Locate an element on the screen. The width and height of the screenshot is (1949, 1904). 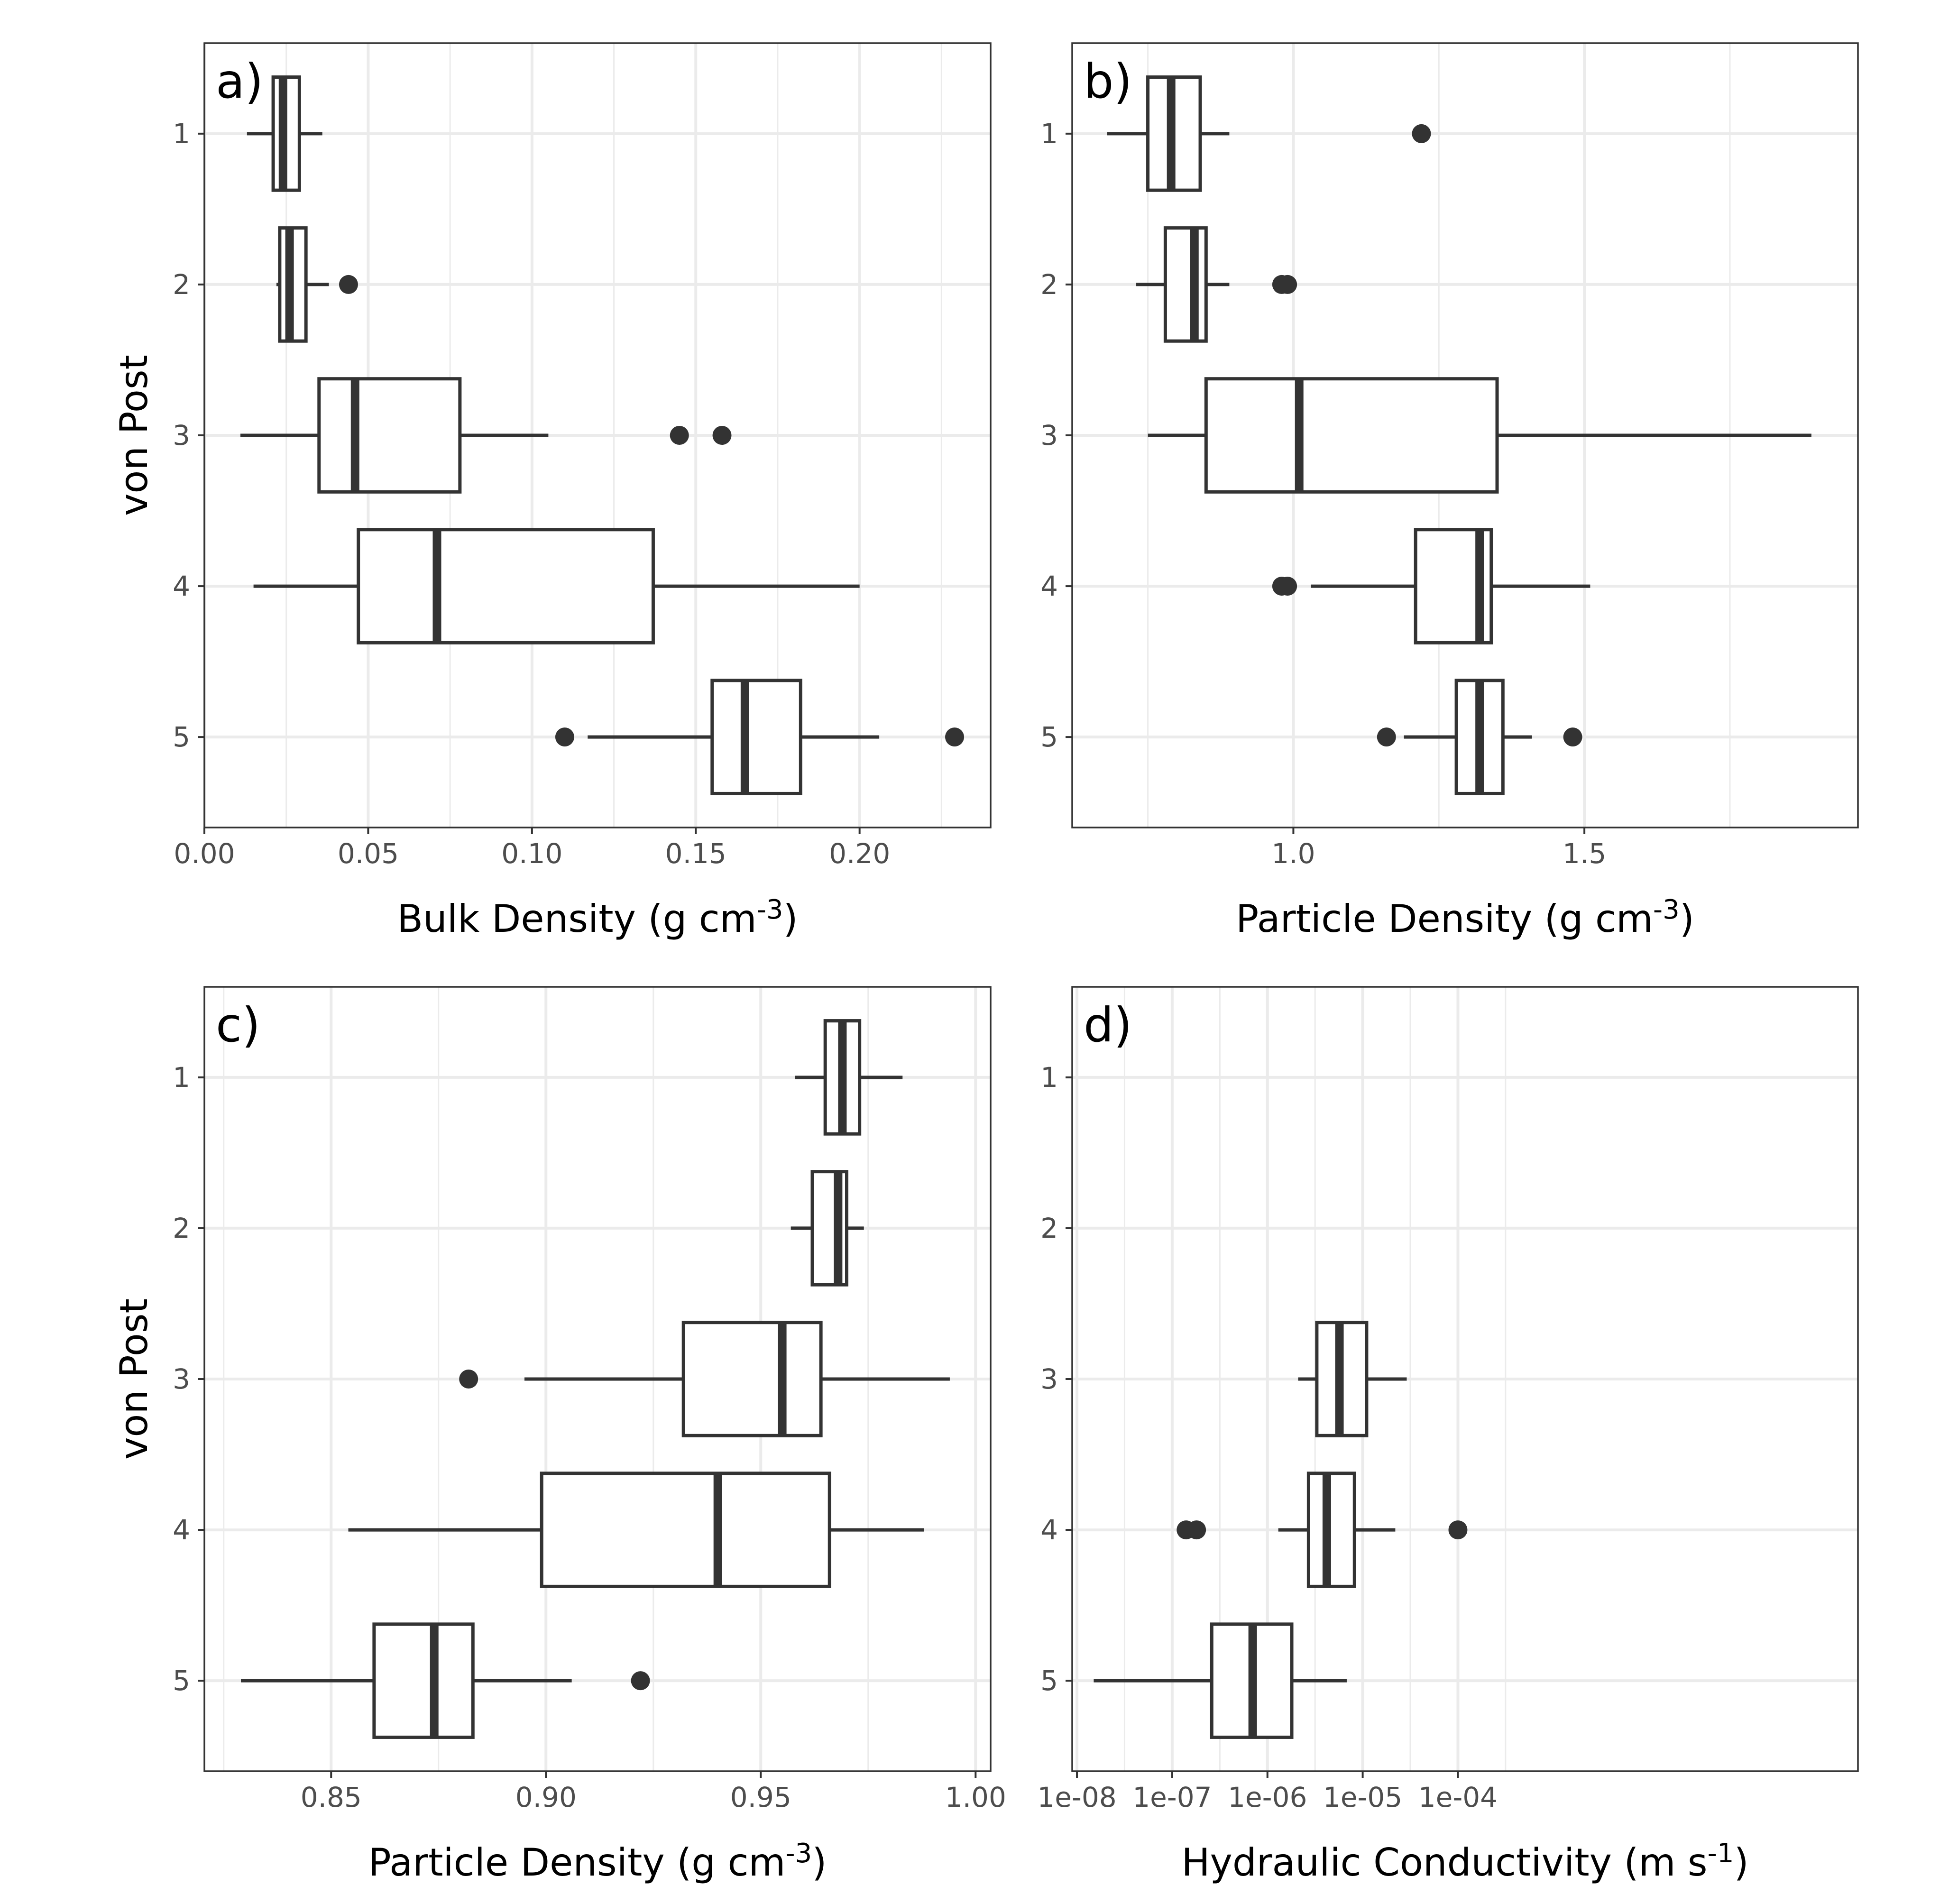
panel-tag: a) is located at coordinates (240, 81).